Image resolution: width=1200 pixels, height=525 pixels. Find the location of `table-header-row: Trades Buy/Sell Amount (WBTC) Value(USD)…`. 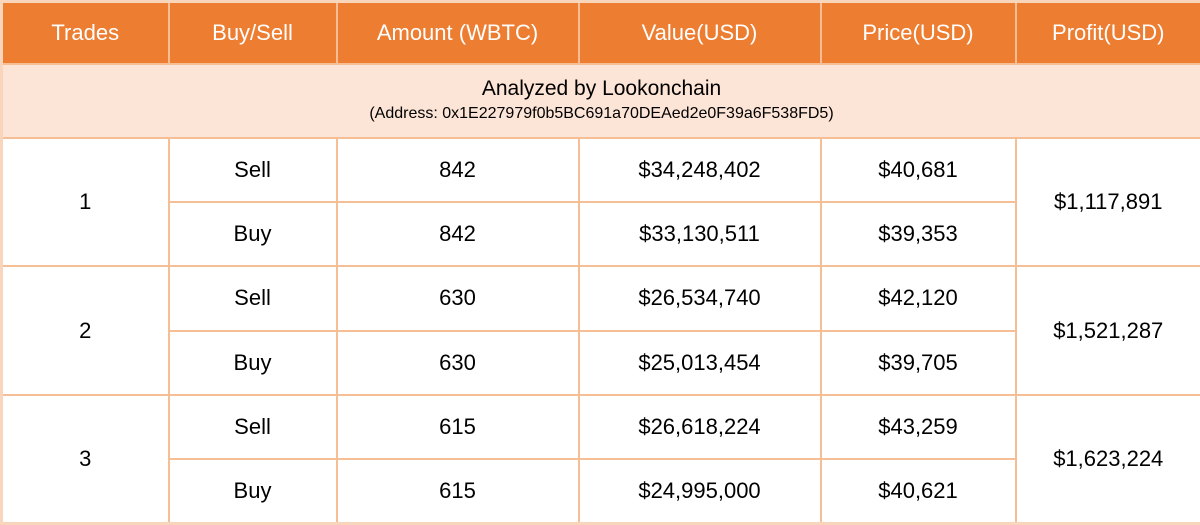

table-header-row: Trades Buy/Sell Amount (WBTC) Value(USD)… is located at coordinates (600, 32).